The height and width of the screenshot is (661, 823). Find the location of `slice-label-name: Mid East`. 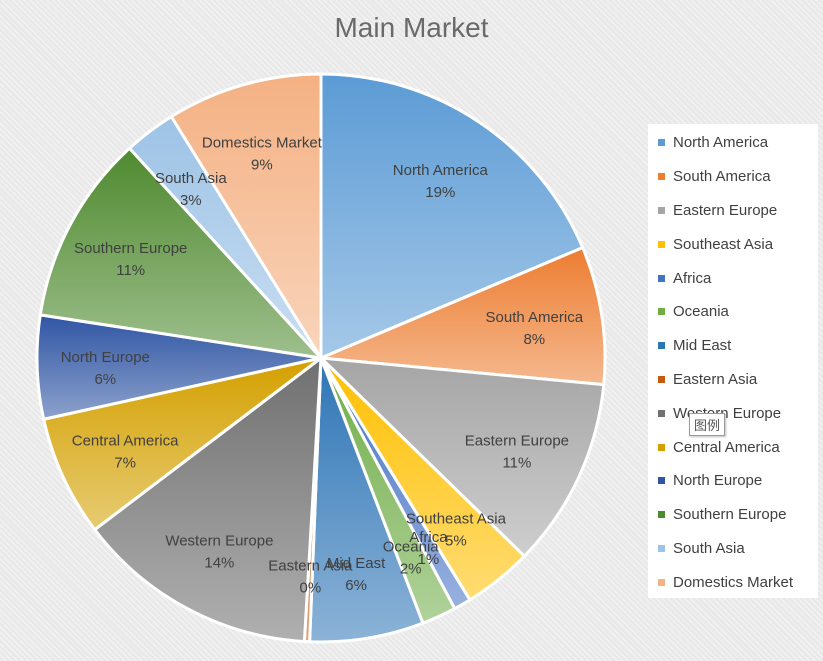

slice-label-name: Mid East is located at coordinates (356, 563).